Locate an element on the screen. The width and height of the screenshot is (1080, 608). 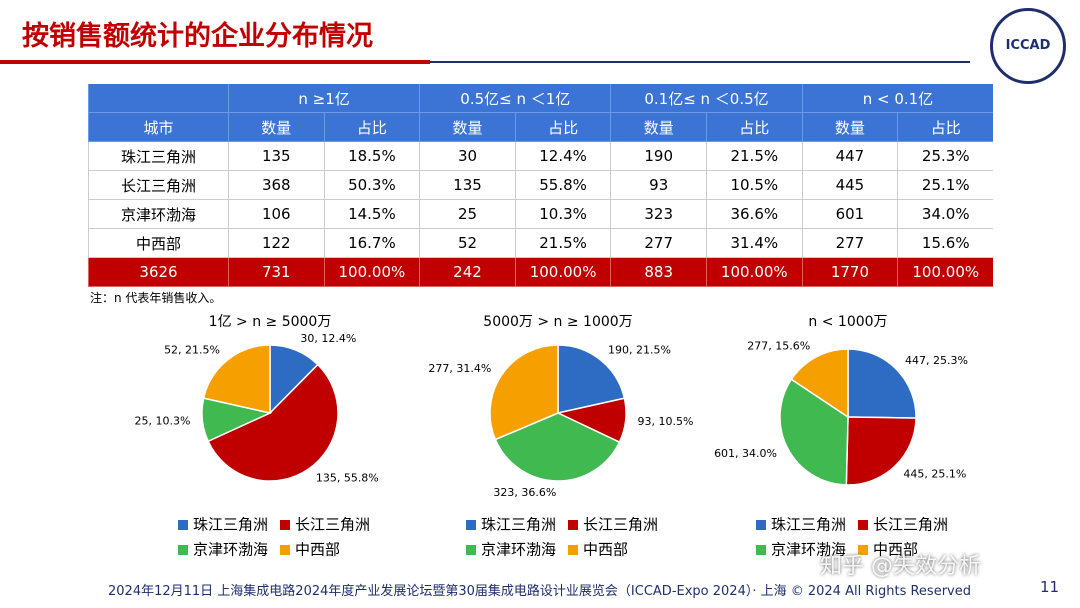
column-header: 城市 is located at coordinates (158, 127).